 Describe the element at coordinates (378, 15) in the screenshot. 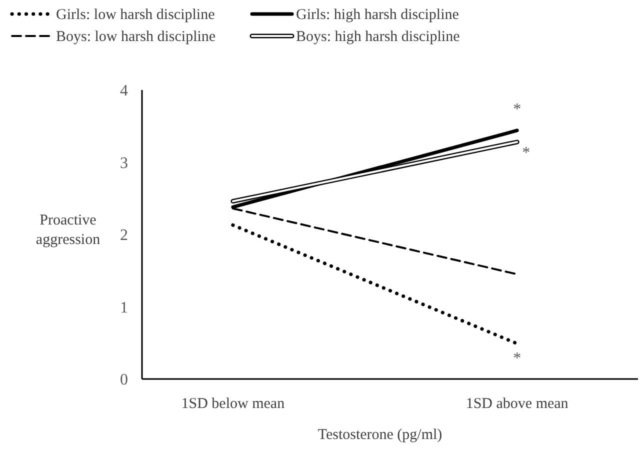

I see `legend-label: Girls: high harsh discipline` at that location.